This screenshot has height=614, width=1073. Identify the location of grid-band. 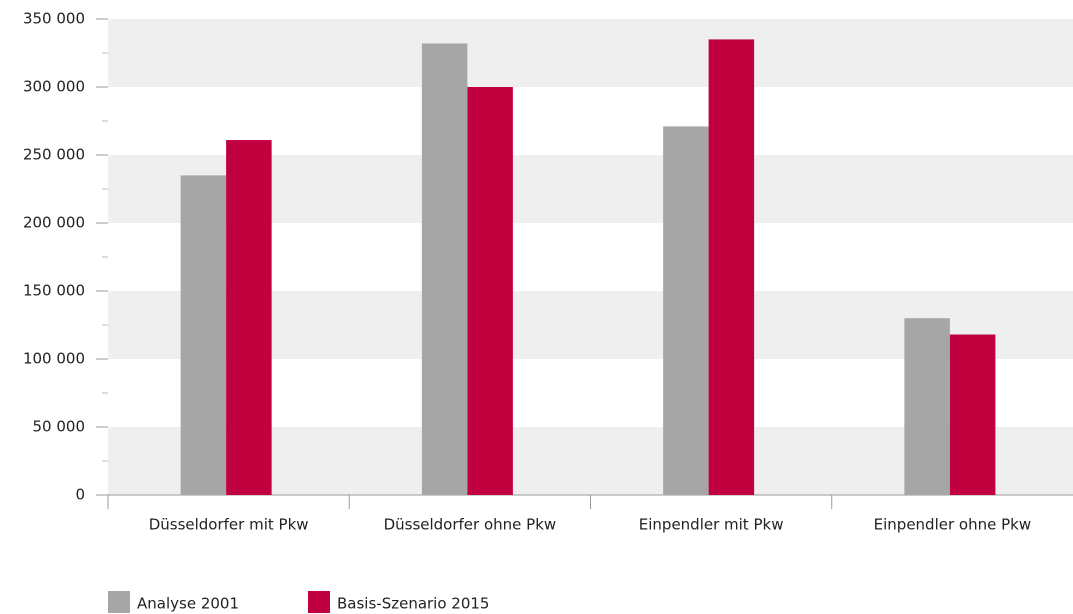
(590, 53).